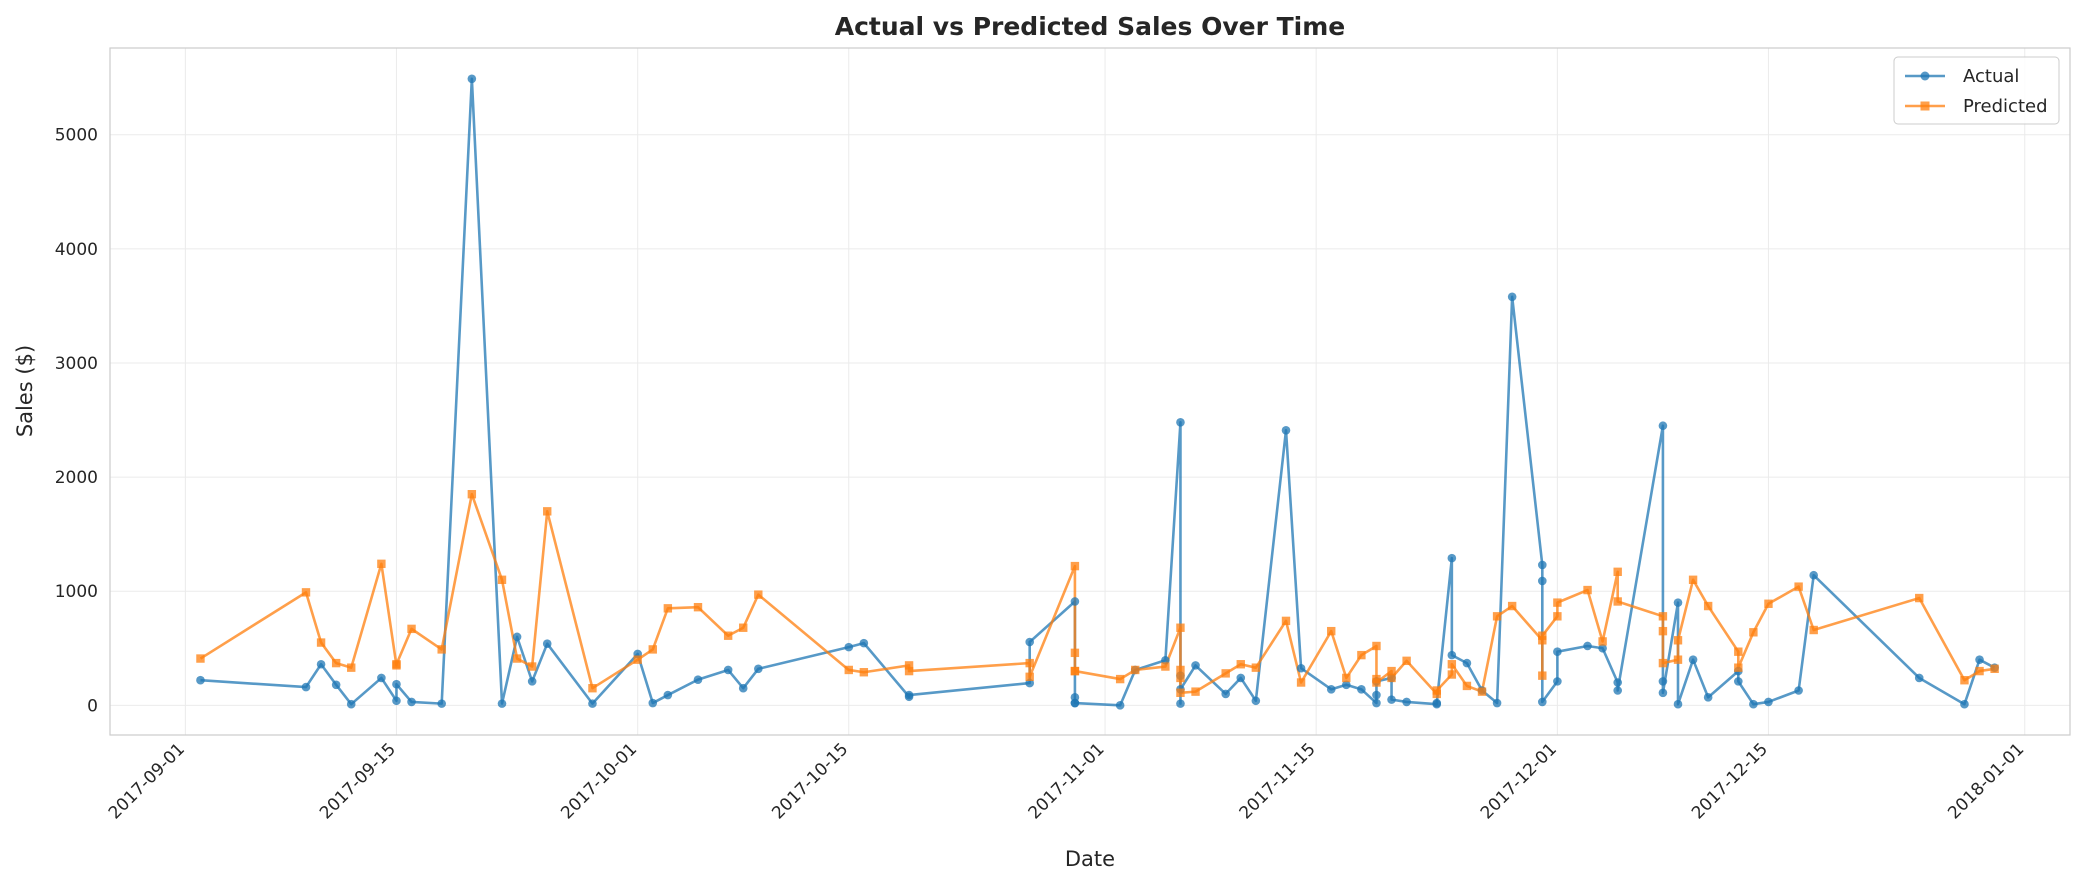 The height and width of the screenshot is (885, 2084). What do you see at coordinates (1925, 106) in the screenshot?
I see `legend-marker-predicted` at bounding box center [1925, 106].